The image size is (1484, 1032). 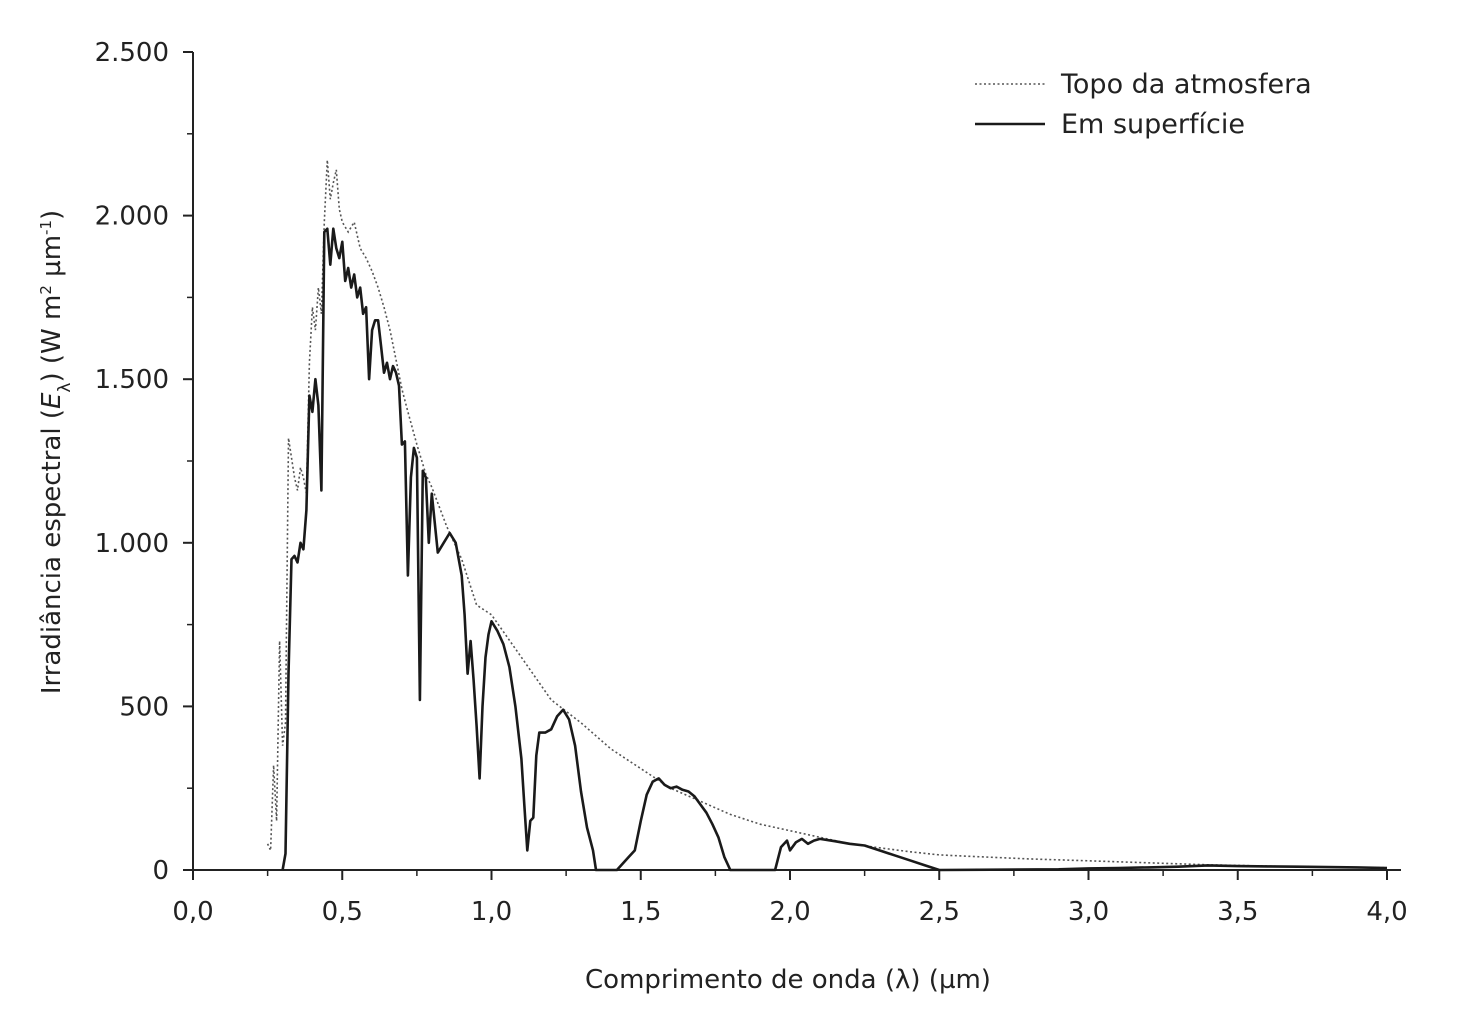 What do you see at coordinates (52, 339) in the screenshot?
I see `y-axis-title-units-open: ) (W m` at bounding box center [52, 339].